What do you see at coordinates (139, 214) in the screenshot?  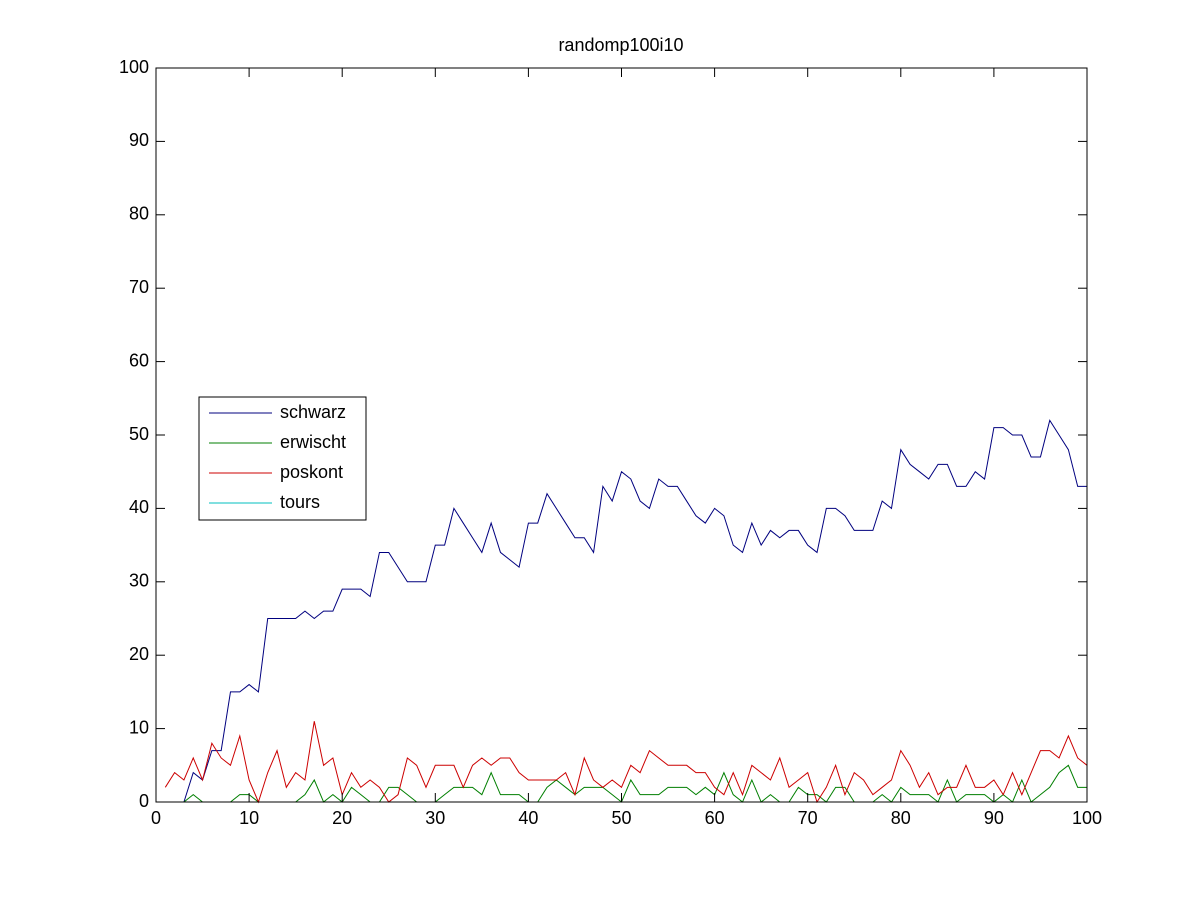 I see `y-tick-label: 80` at bounding box center [139, 214].